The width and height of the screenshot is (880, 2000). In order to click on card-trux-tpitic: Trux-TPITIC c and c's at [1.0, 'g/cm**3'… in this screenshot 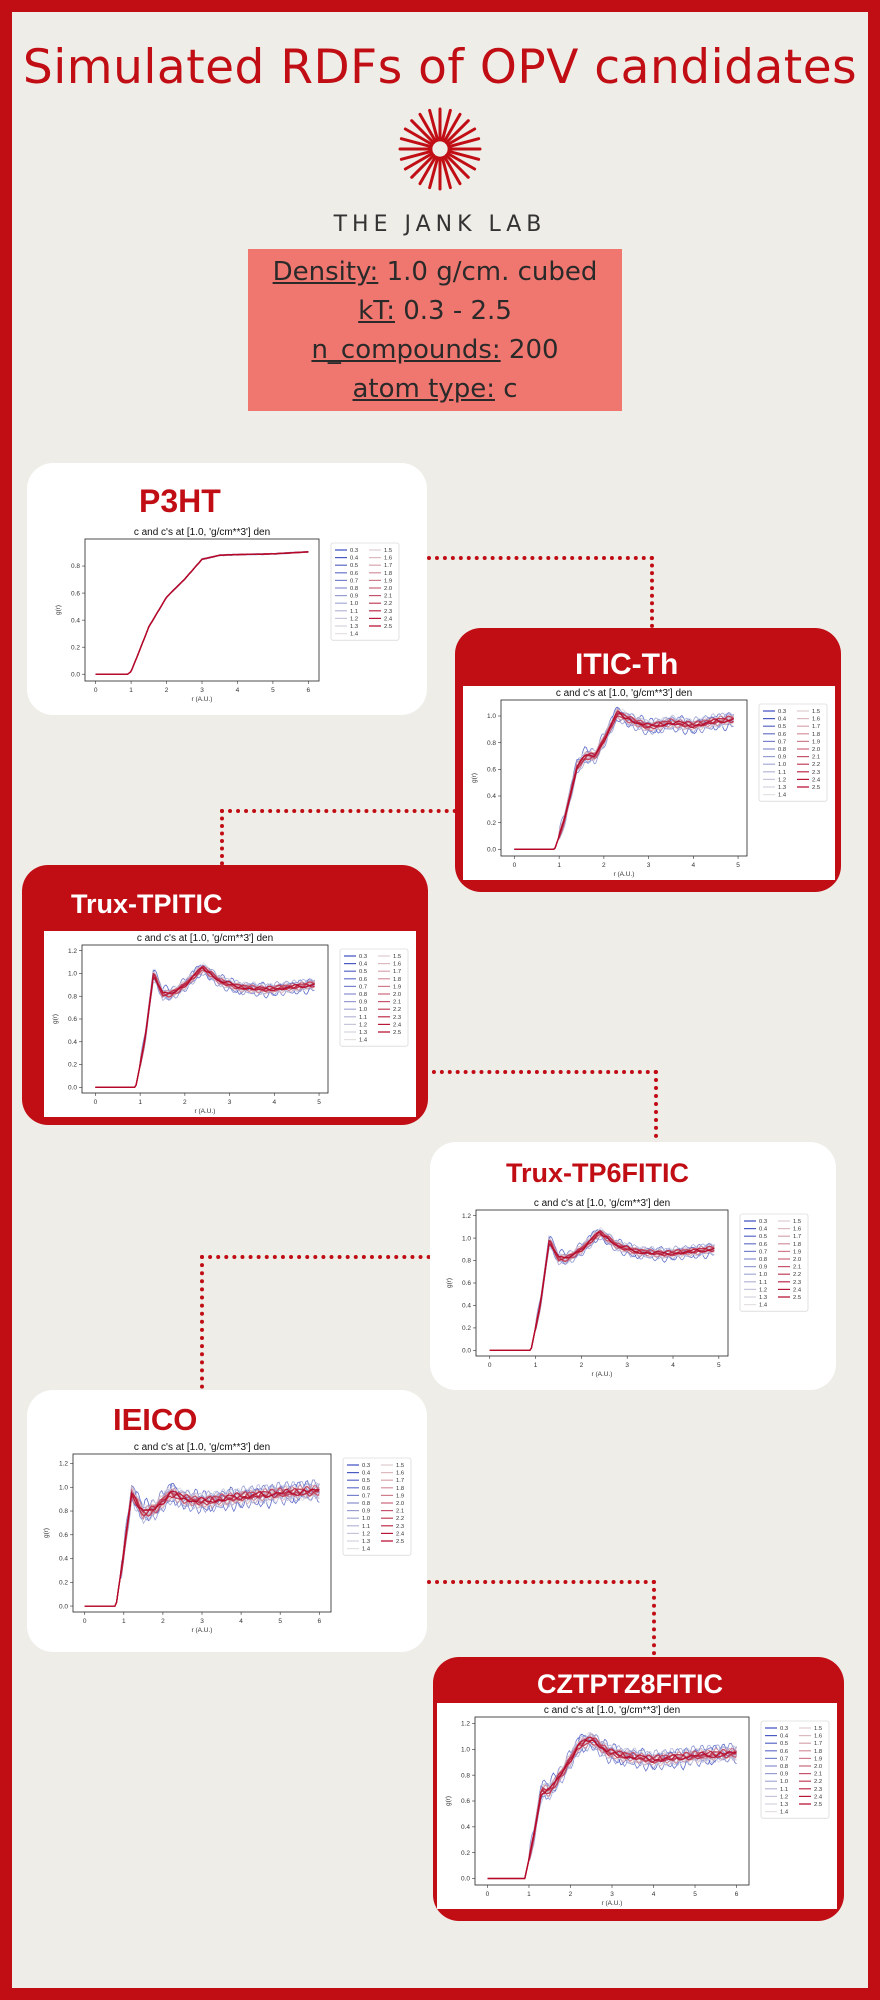, I will do `click(225, 995)`.